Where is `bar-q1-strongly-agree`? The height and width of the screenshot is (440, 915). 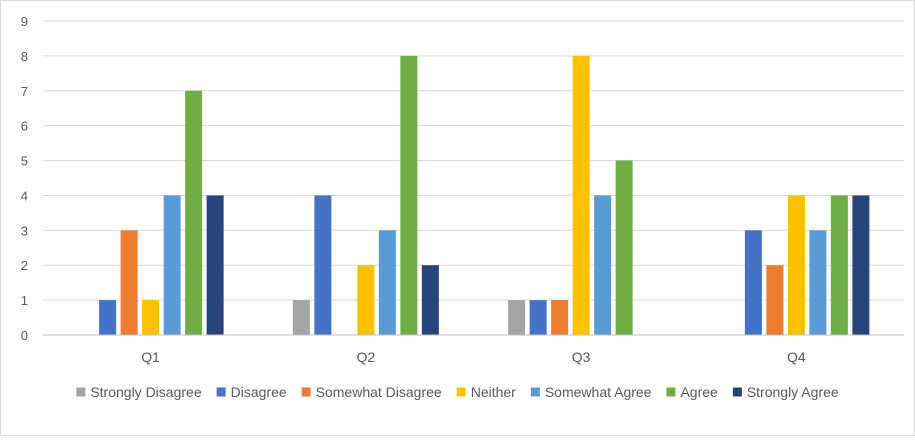
bar-q1-strongly-agree is located at coordinates (215, 265).